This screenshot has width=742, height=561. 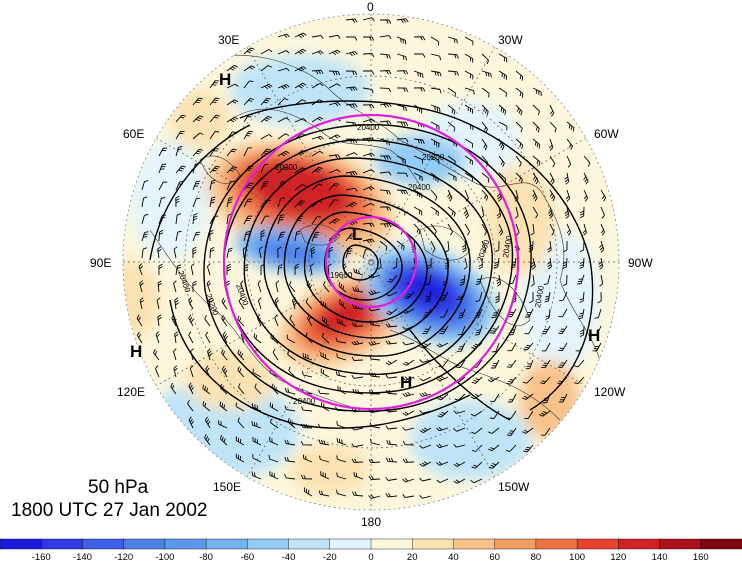 I want to click on longitude-label: 120W, so click(x=610, y=392).